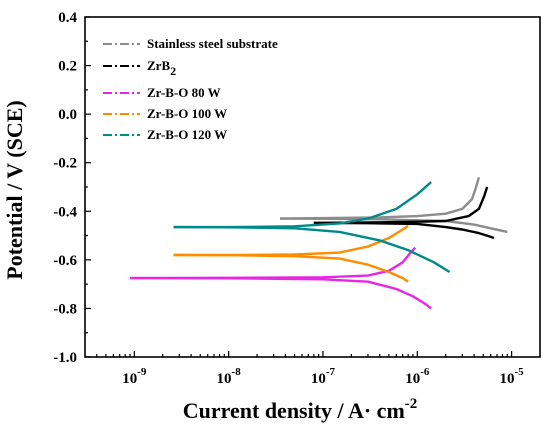 The width and height of the screenshot is (550, 433). What do you see at coordinates (294, 410) in the screenshot?
I see `x-axis-title-main: Current density / A· cm` at bounding box center [294, 410].